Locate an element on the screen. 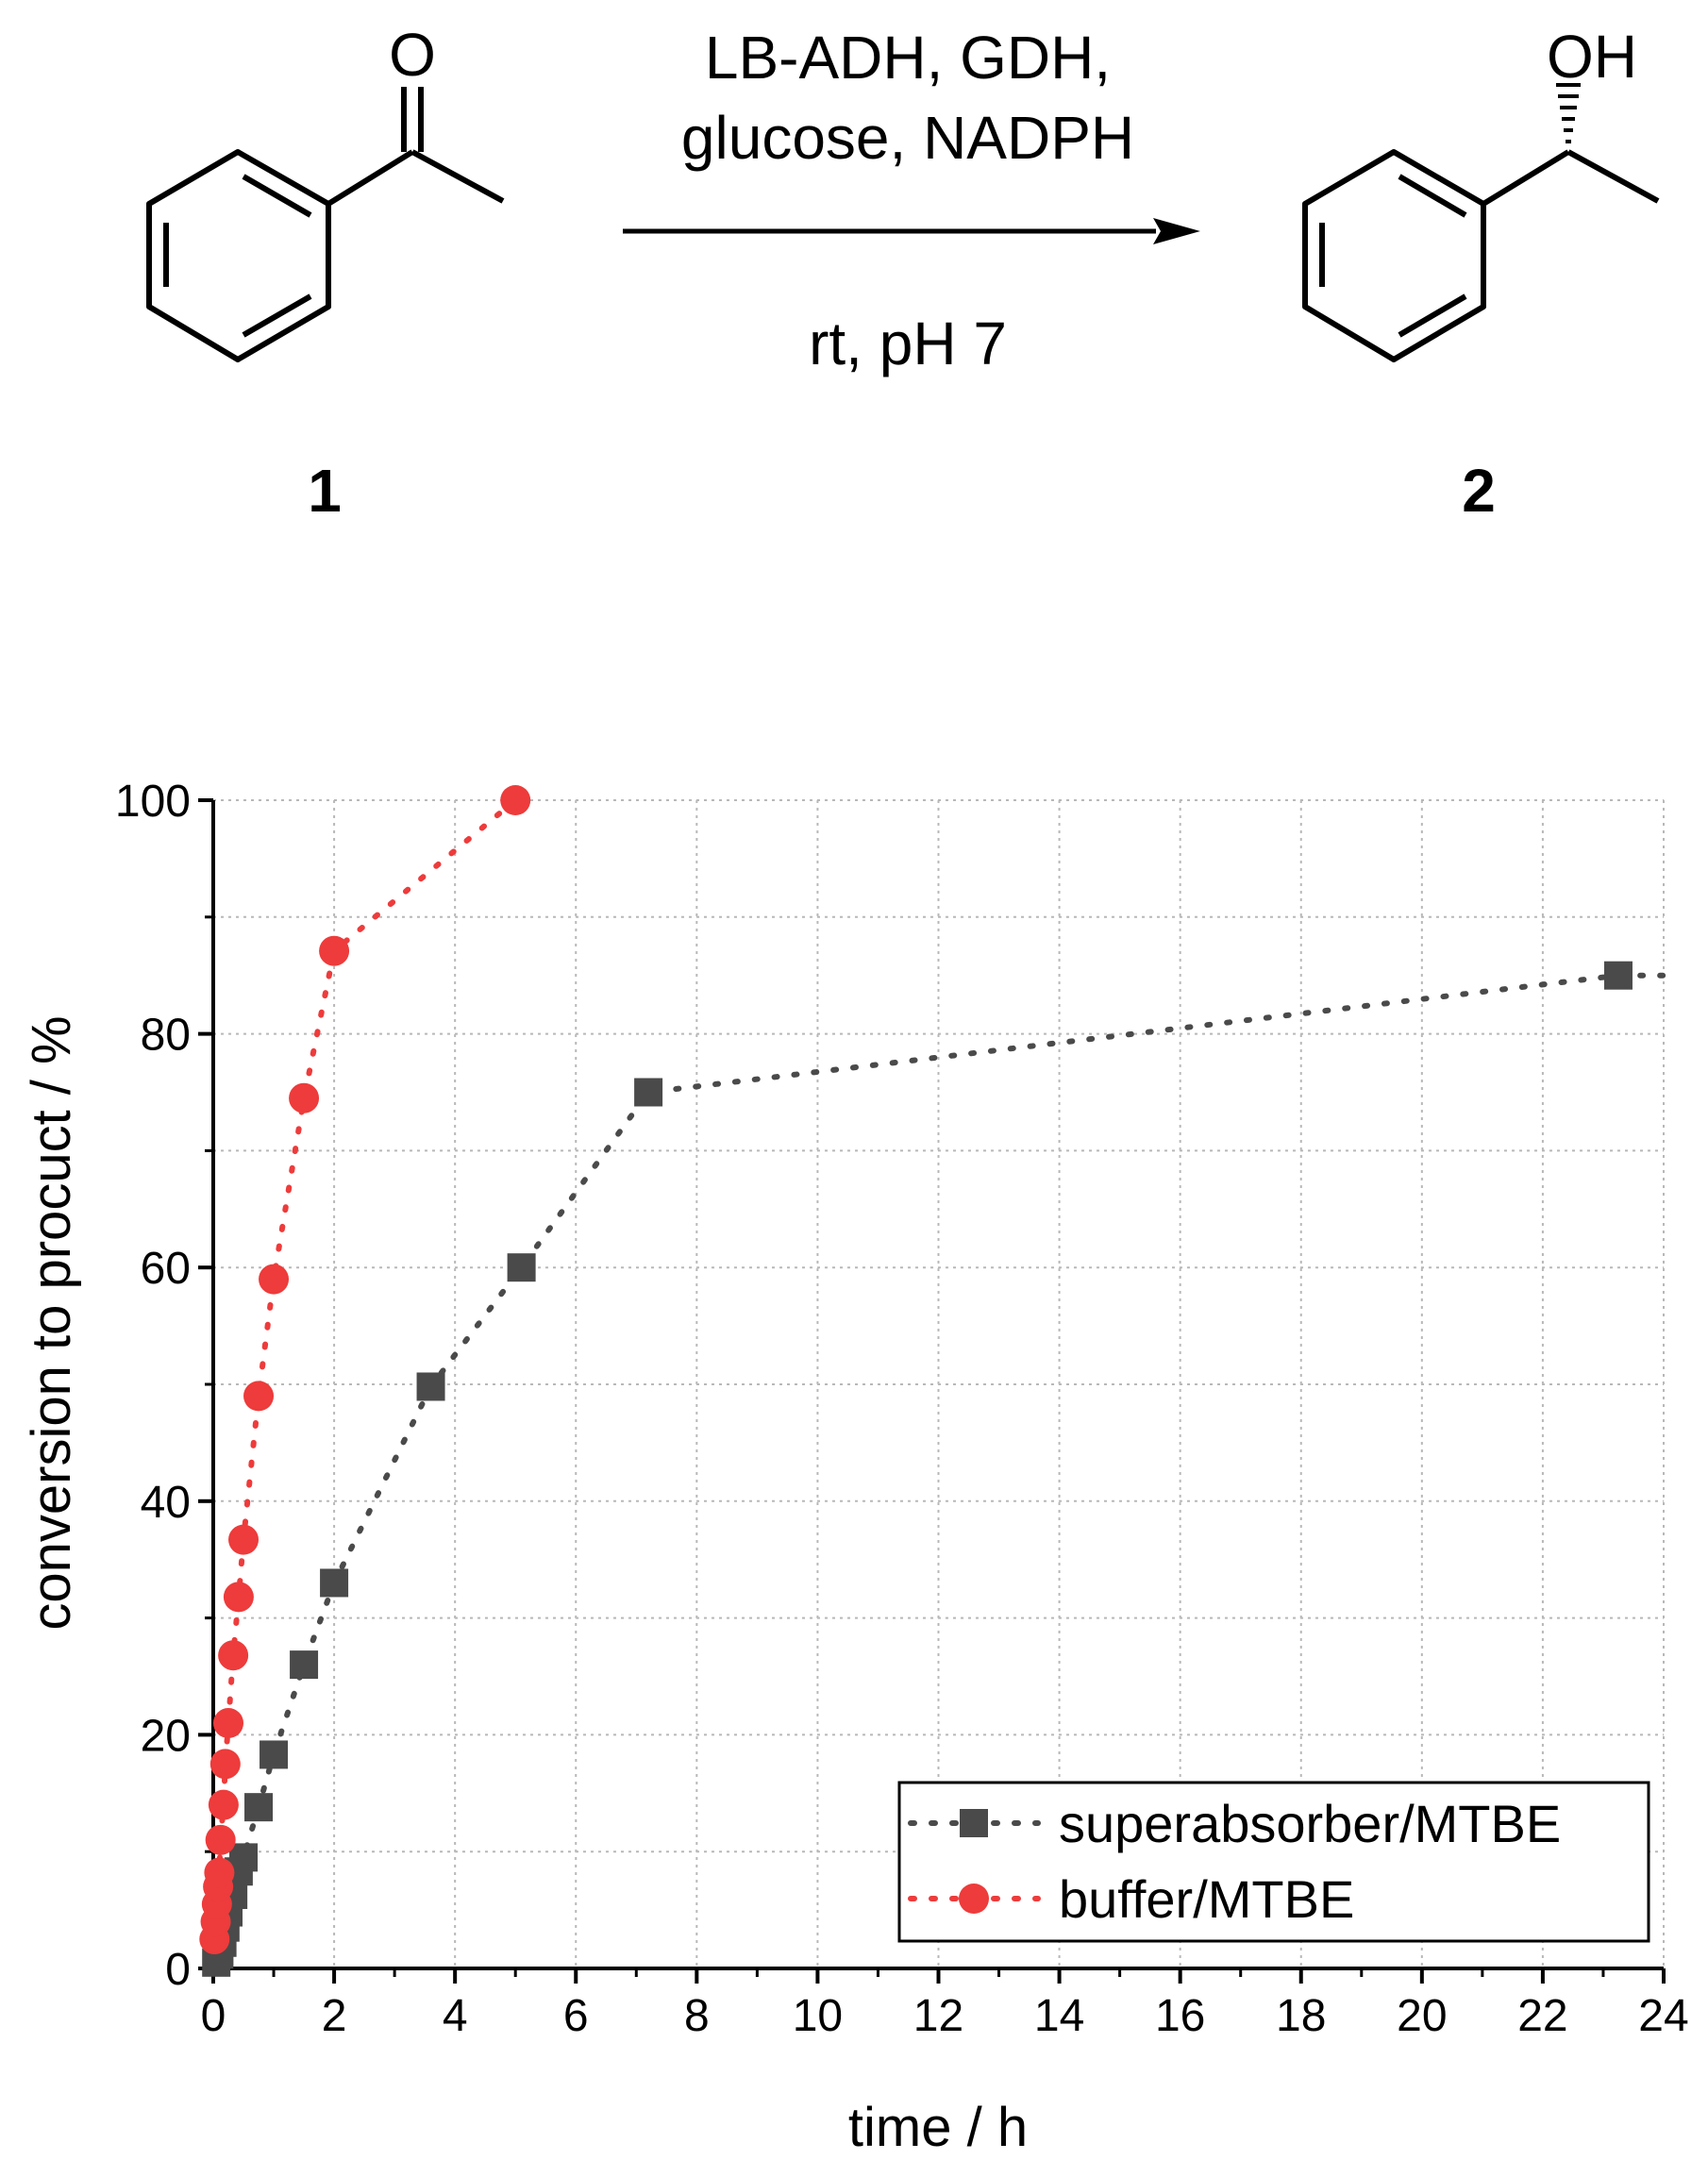  reactant-number-label: 1 is located at coordinates (325, 491).